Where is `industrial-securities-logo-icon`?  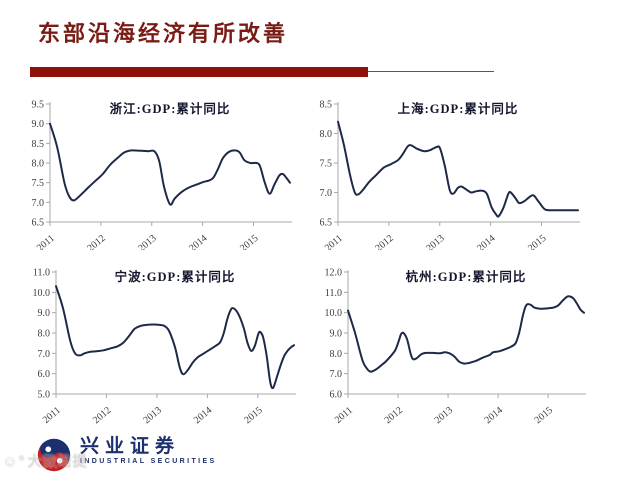
industrial-securities-logo-icon is located at coordinates (54, 455).